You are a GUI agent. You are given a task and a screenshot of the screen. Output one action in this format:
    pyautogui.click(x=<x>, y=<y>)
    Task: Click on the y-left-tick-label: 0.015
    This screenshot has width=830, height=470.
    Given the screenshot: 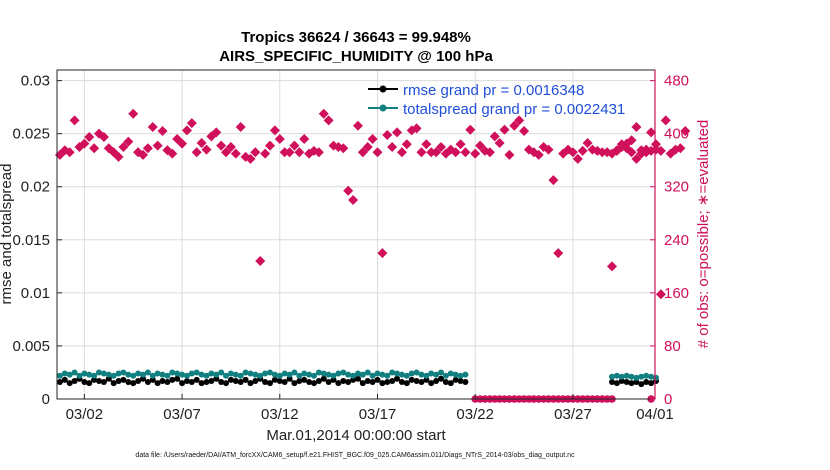 What is the action you would take?
    pyautogui.click(x=31, y=240)
    